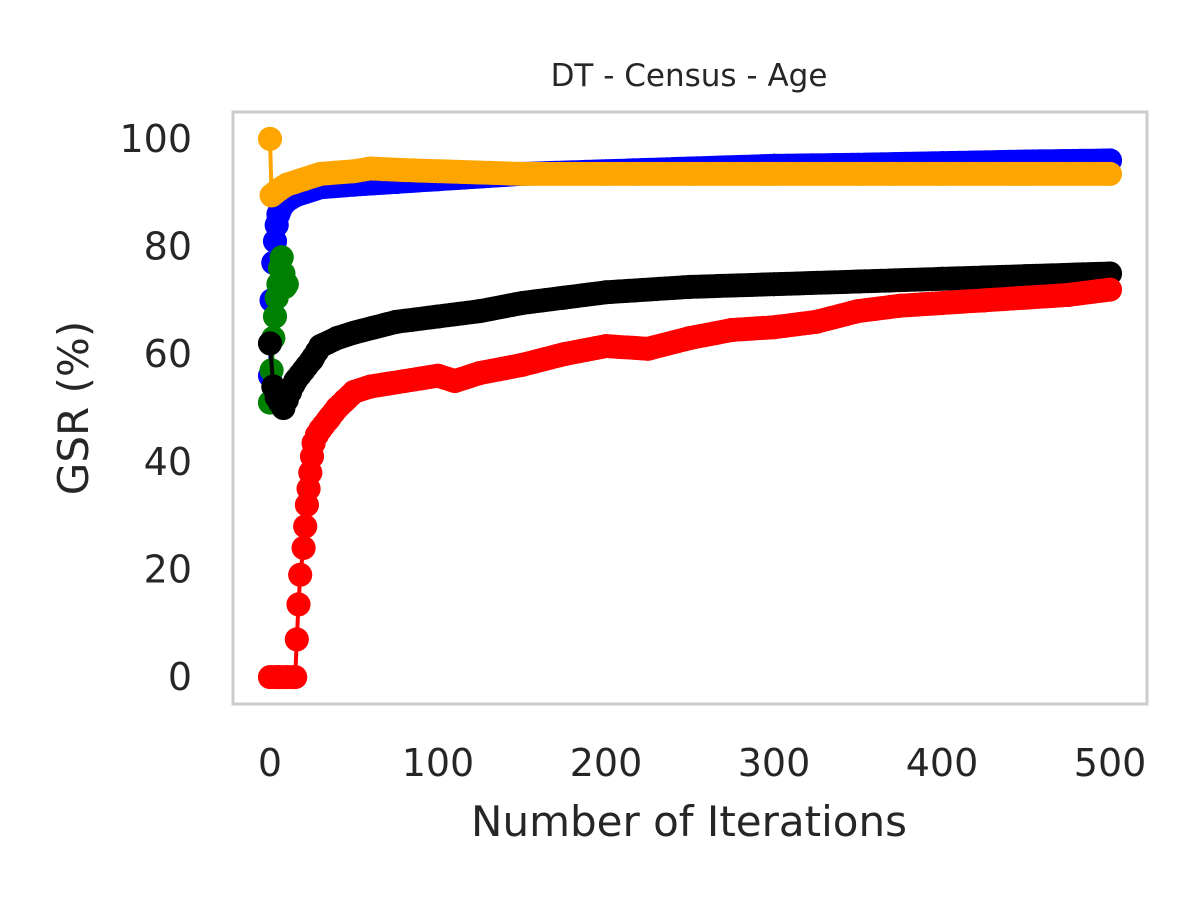 This screenshot has width=1200, height=900. I want to click on y-tick-label: 100, so click(155, 139).